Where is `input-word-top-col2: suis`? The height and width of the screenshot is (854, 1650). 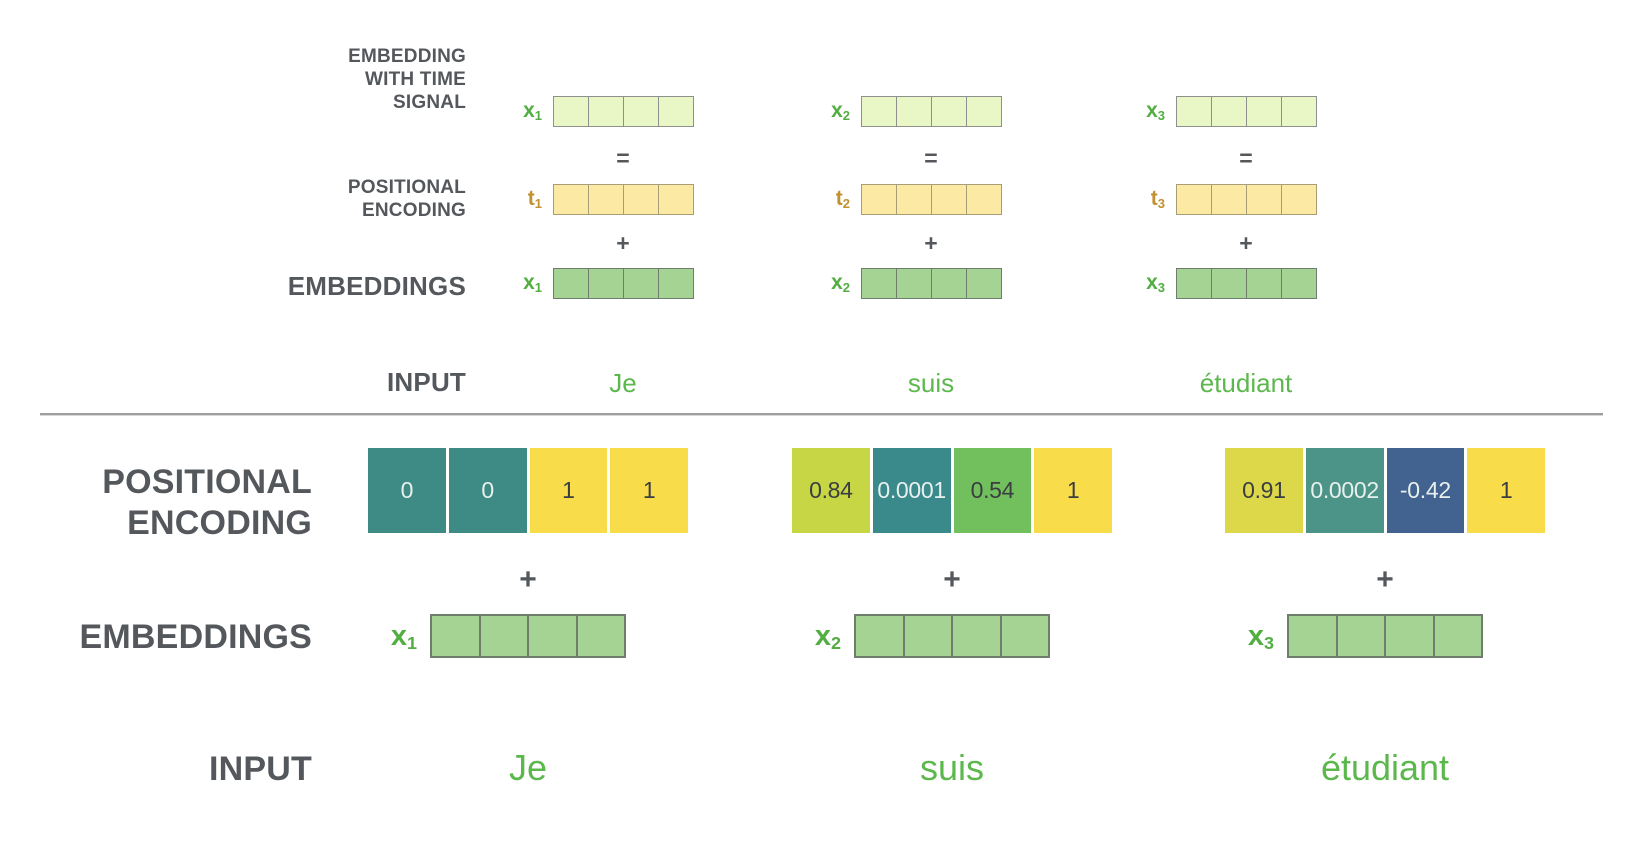
input-word-top-col2: suis is located at coordinates (931, 383).